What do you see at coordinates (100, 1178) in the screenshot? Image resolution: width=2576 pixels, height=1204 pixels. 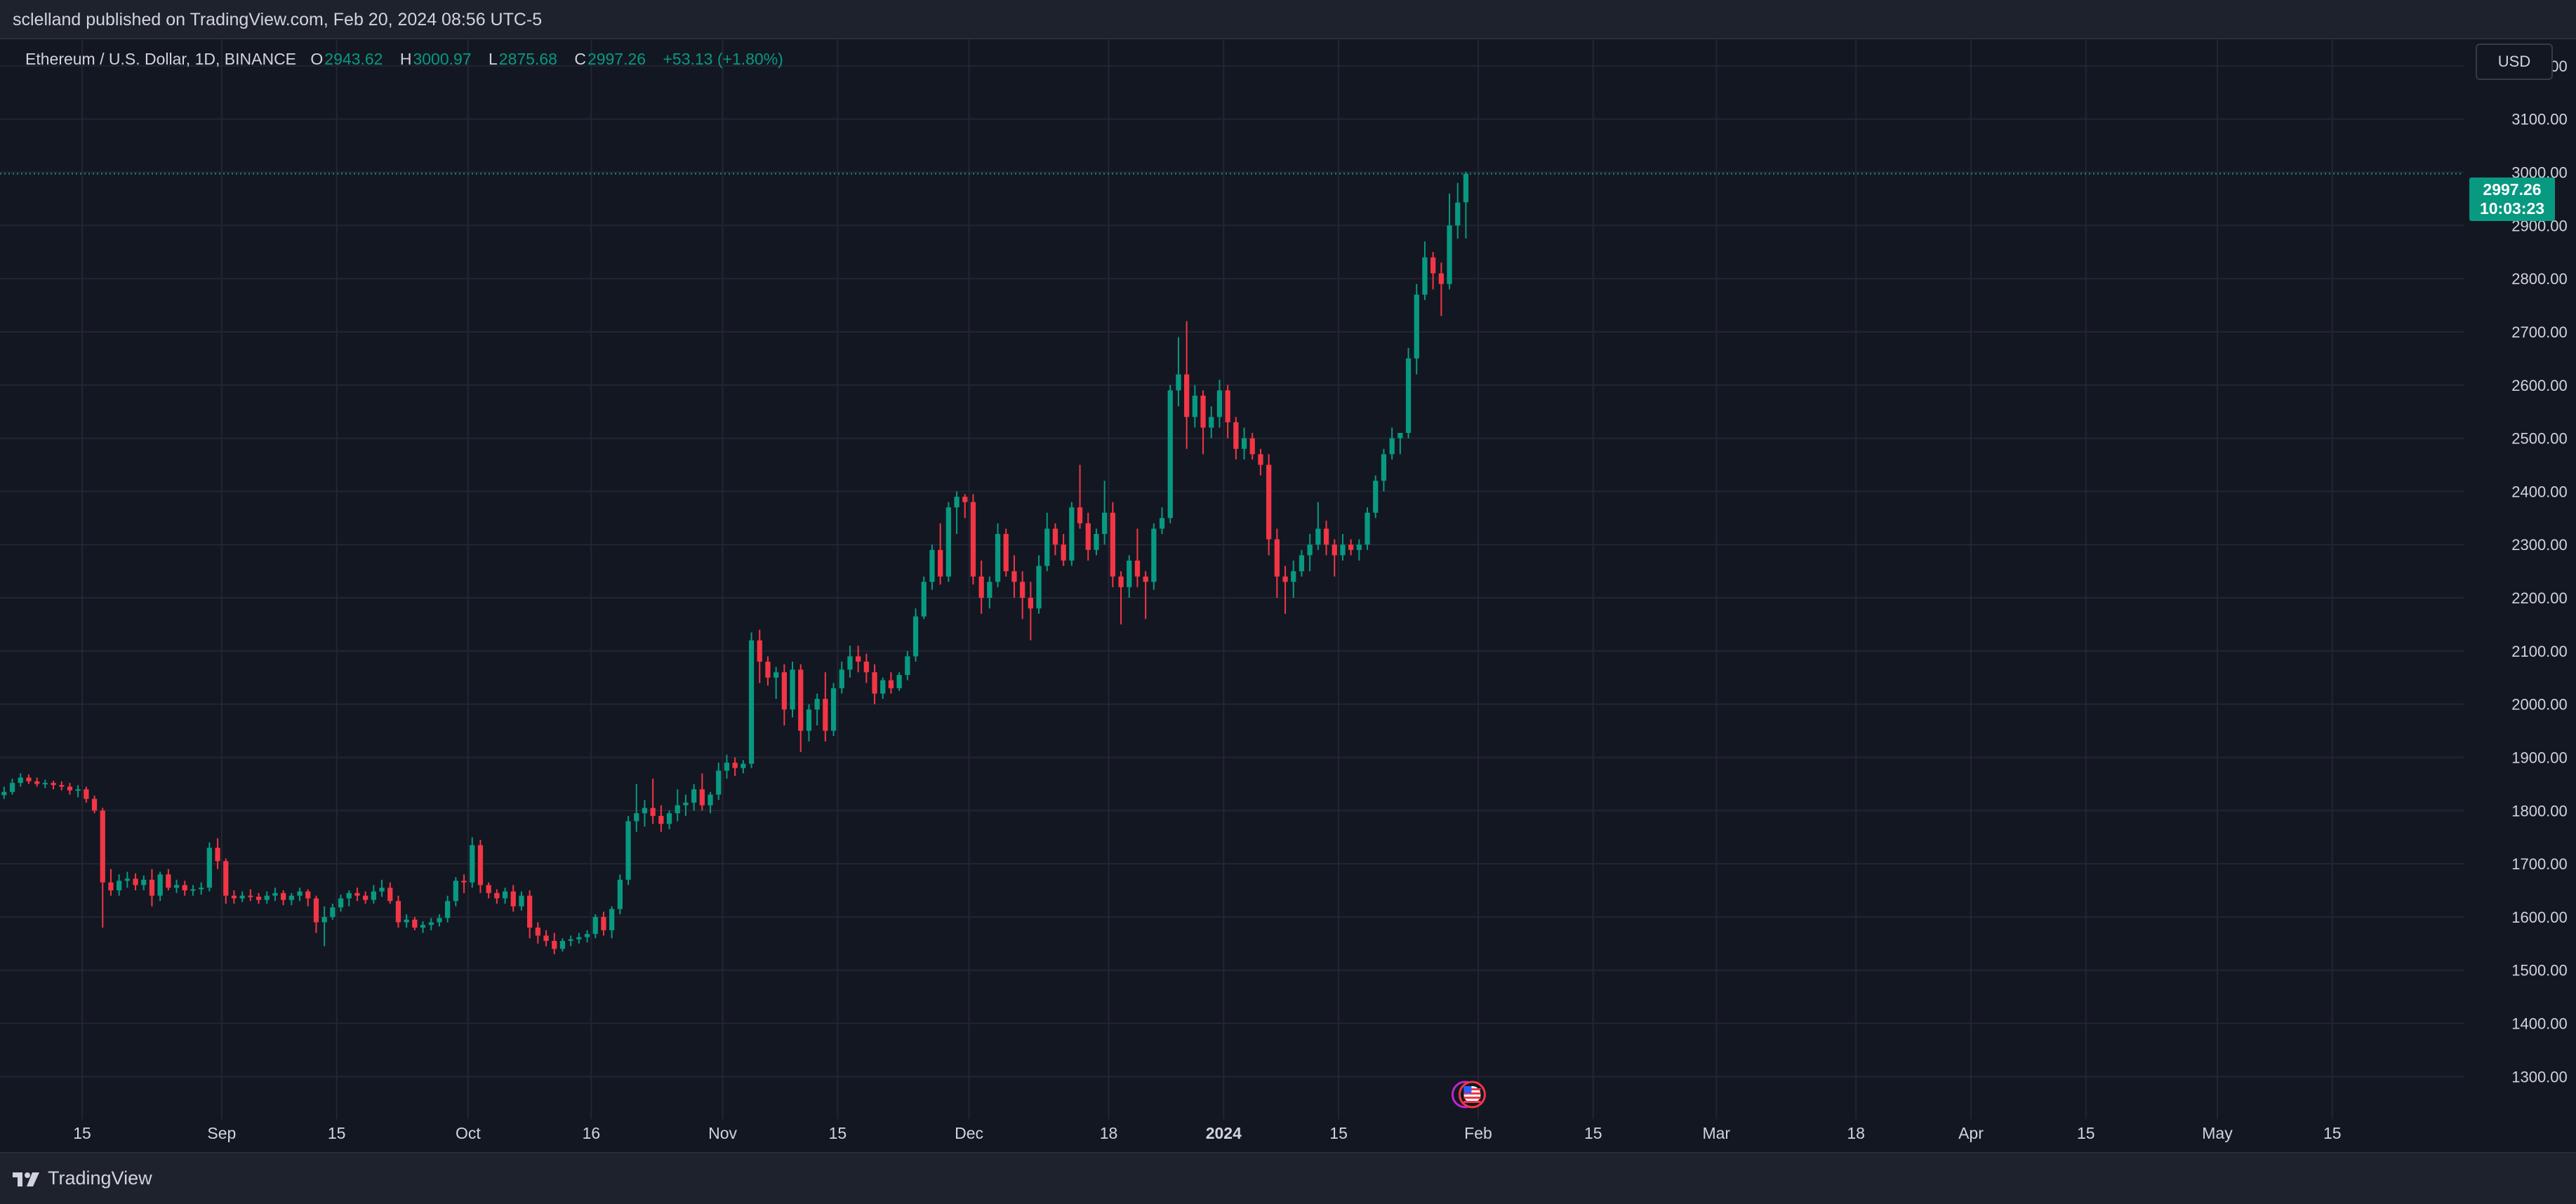 I see `footer-brand: TradingView` at bounding box center [100, 1178].